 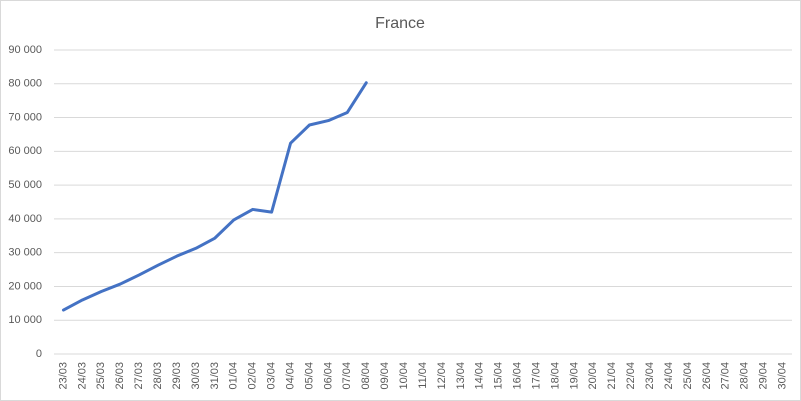 What do you see at coordinates (423, 375) in the screenshot?
I see `x-tick-label: 11/04` at bounding box center [423, 375].